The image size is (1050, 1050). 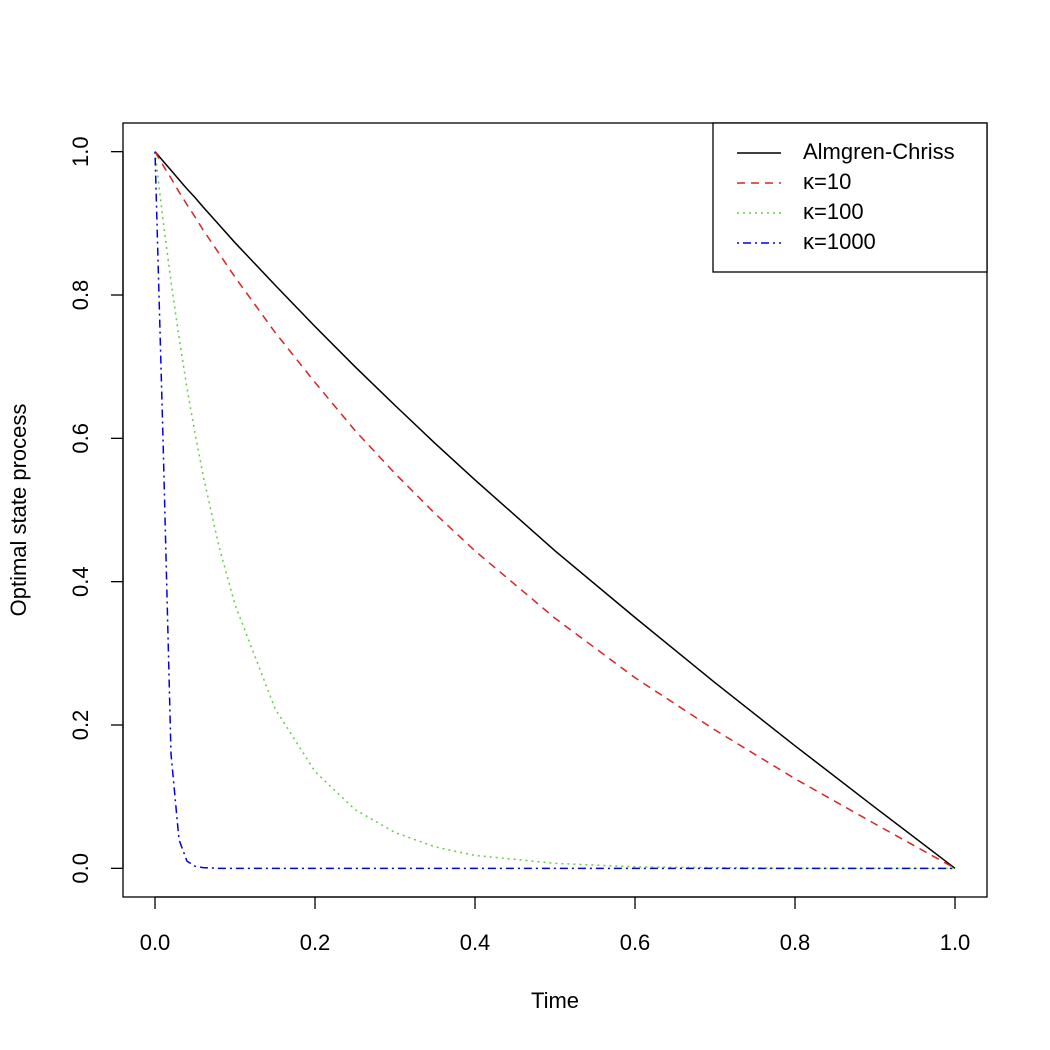 What do you see at coordinates (955, 942) in the screenshot?
I see `x-tick-label: 1.0` at bounding box center [955, 942].